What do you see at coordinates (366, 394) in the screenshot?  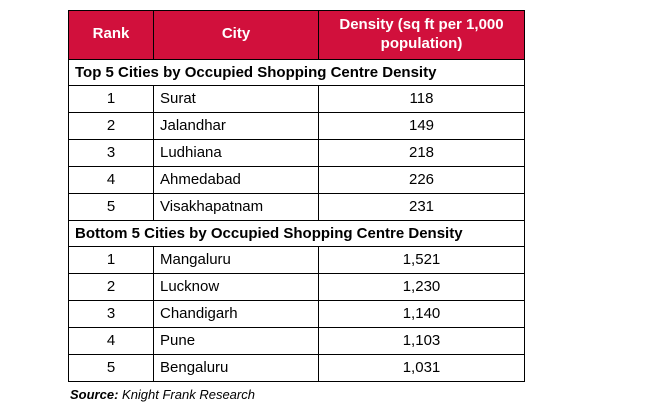 I see `source-attribution: Source: Knight Frank Research` at bounding box center [366, 394].